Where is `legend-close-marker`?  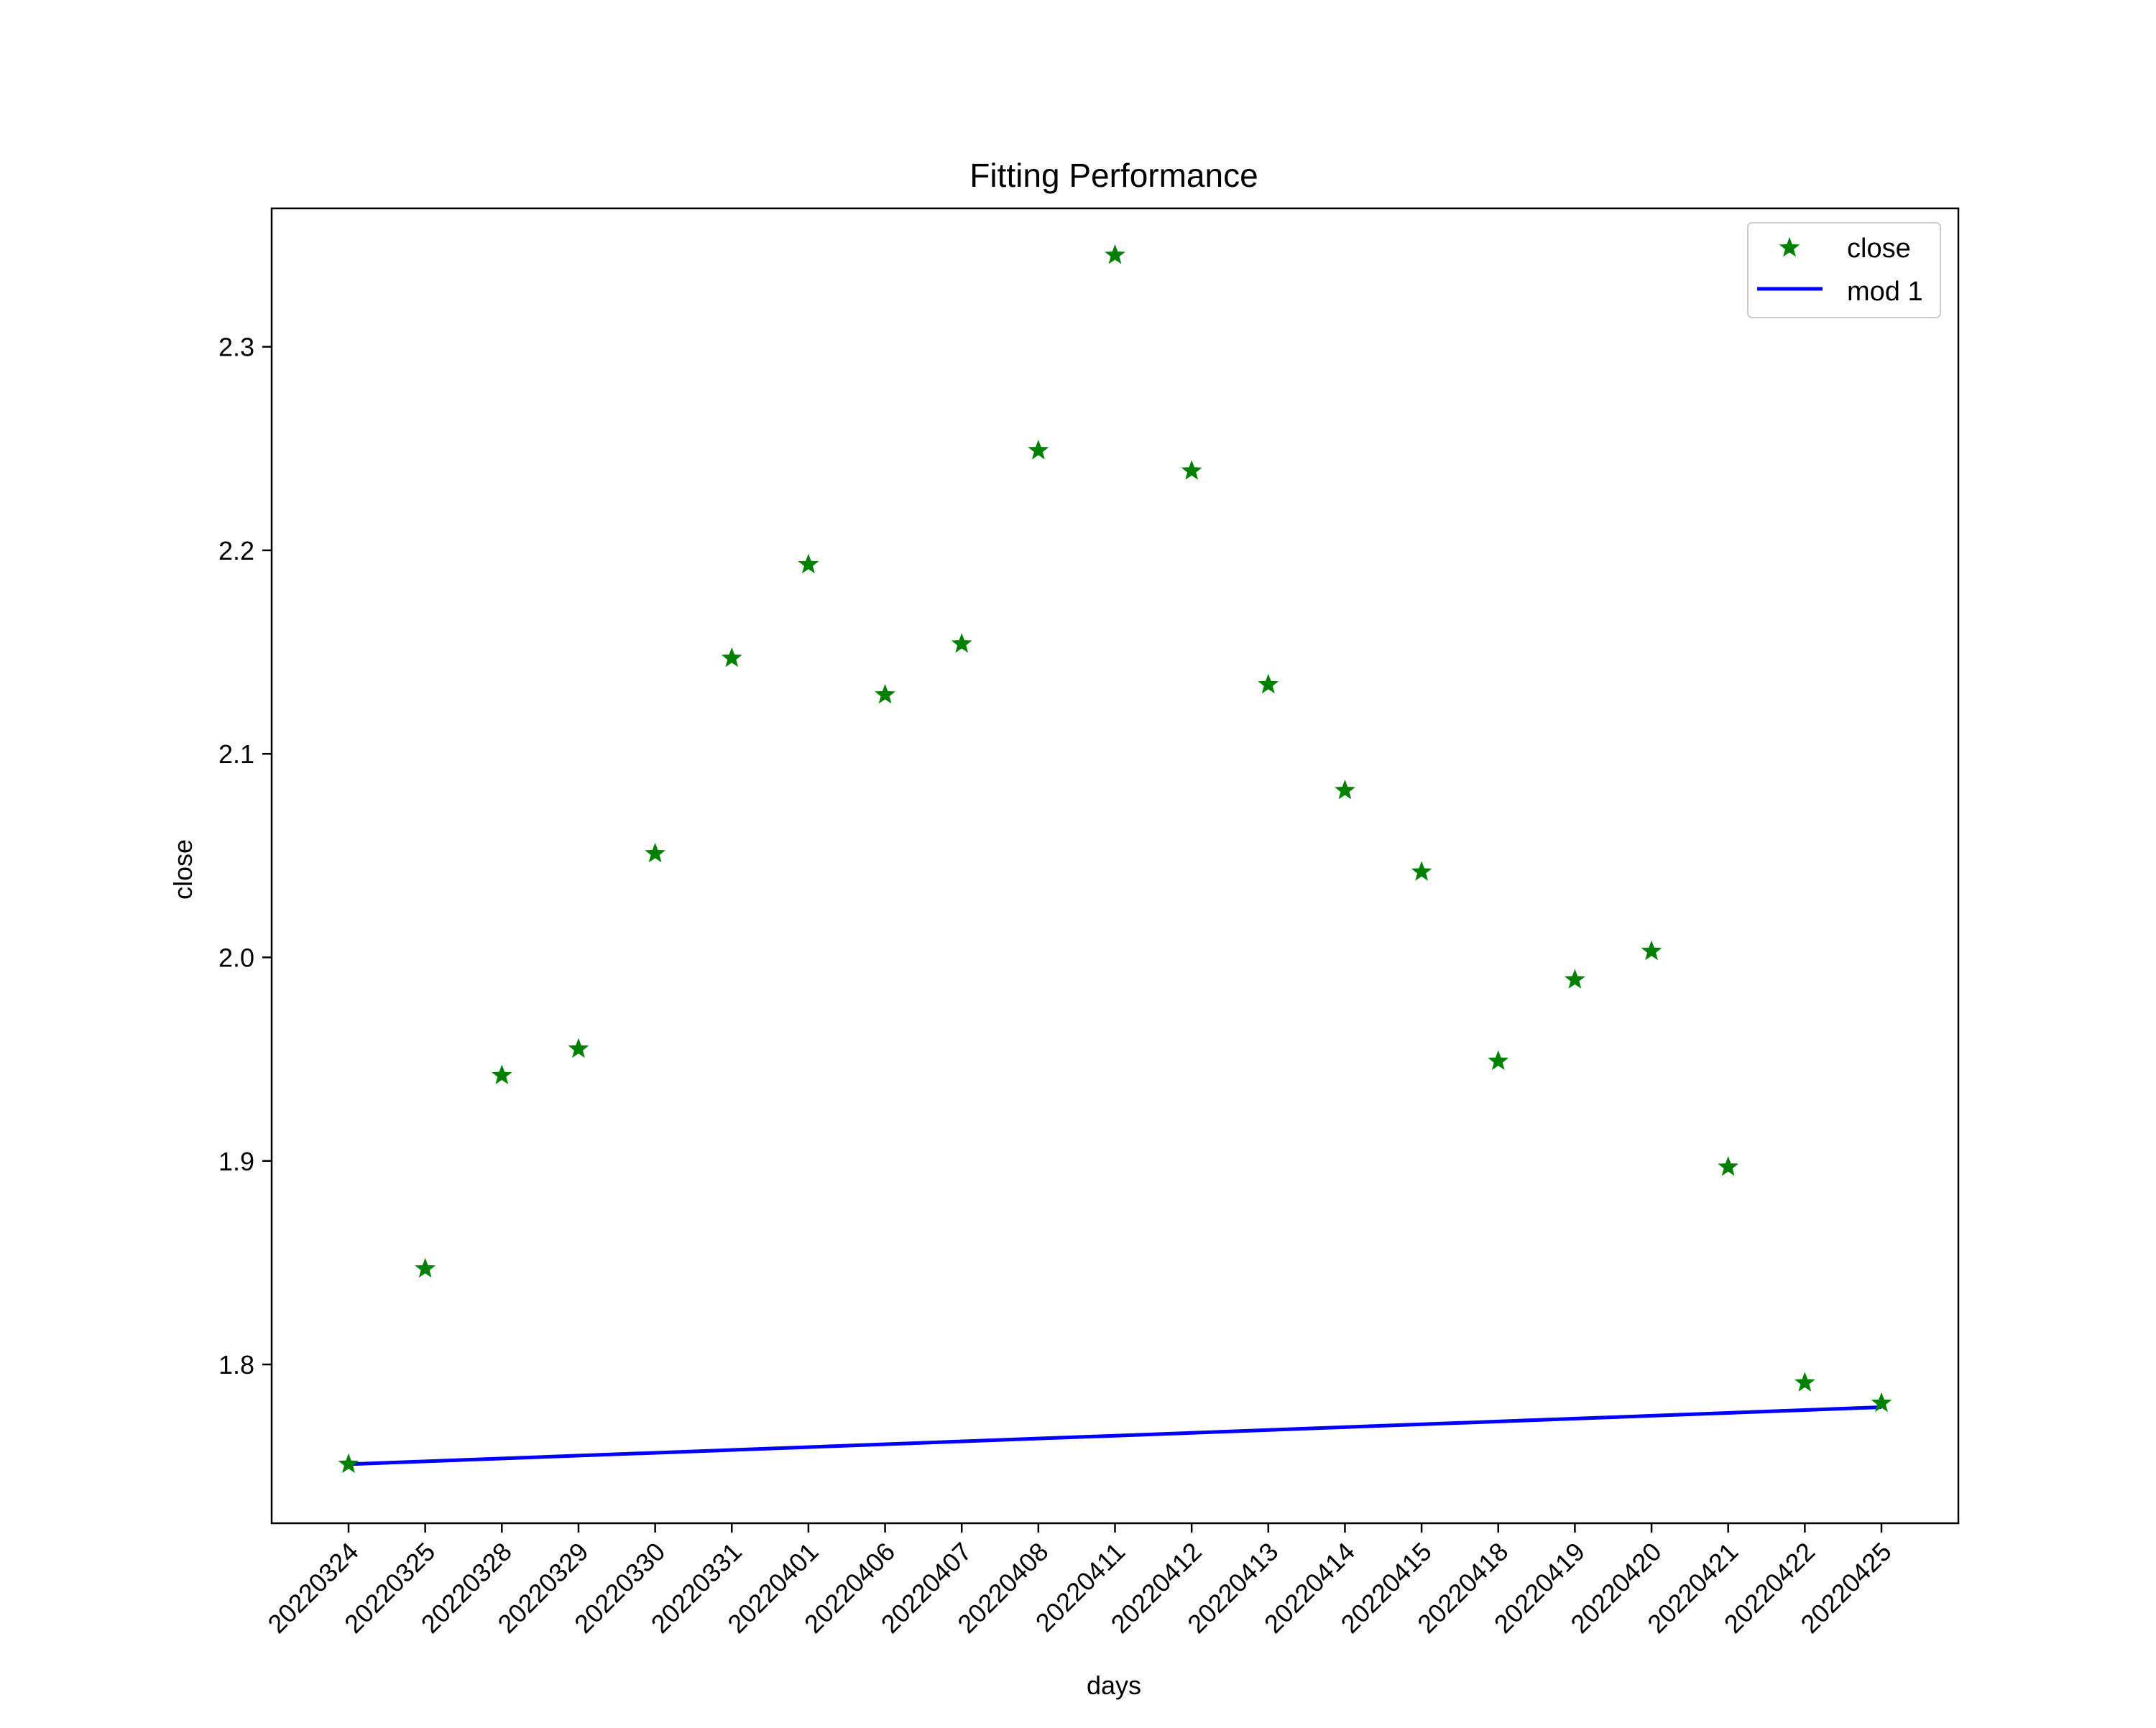
legend-close-marker is located at coordinates (1790, 246).